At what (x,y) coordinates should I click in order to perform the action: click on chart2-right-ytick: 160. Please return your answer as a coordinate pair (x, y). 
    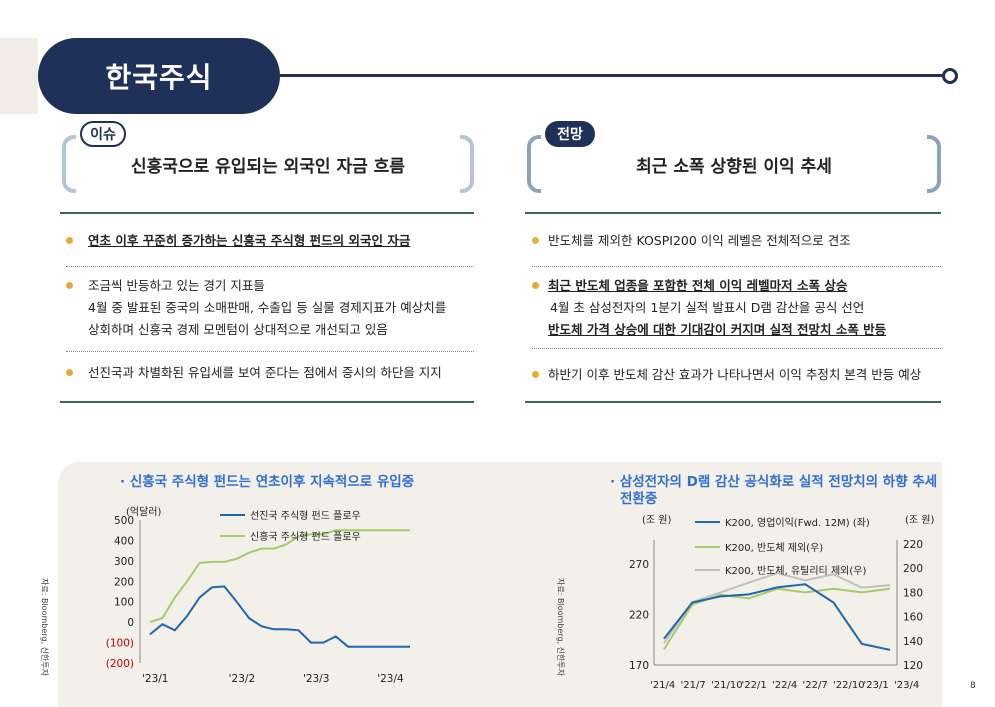
    Looking at the image, I should click on (913, 618).